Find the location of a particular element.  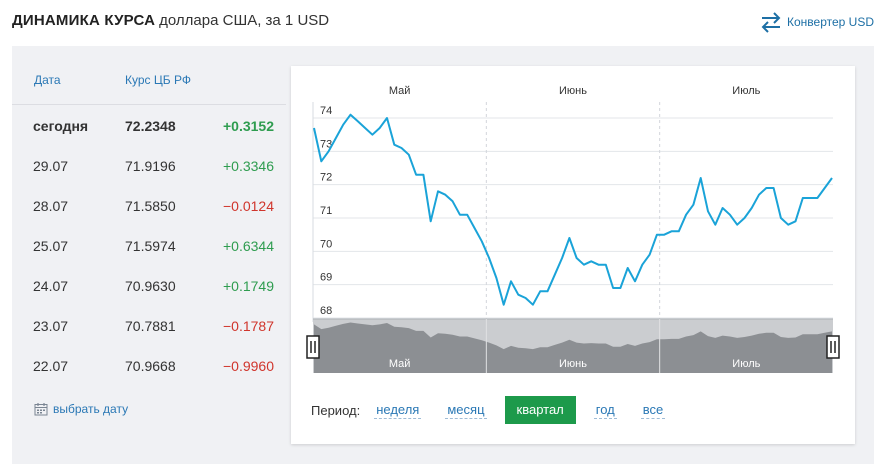

row-rate: 72.2348 is located at coordinates (150, 126).